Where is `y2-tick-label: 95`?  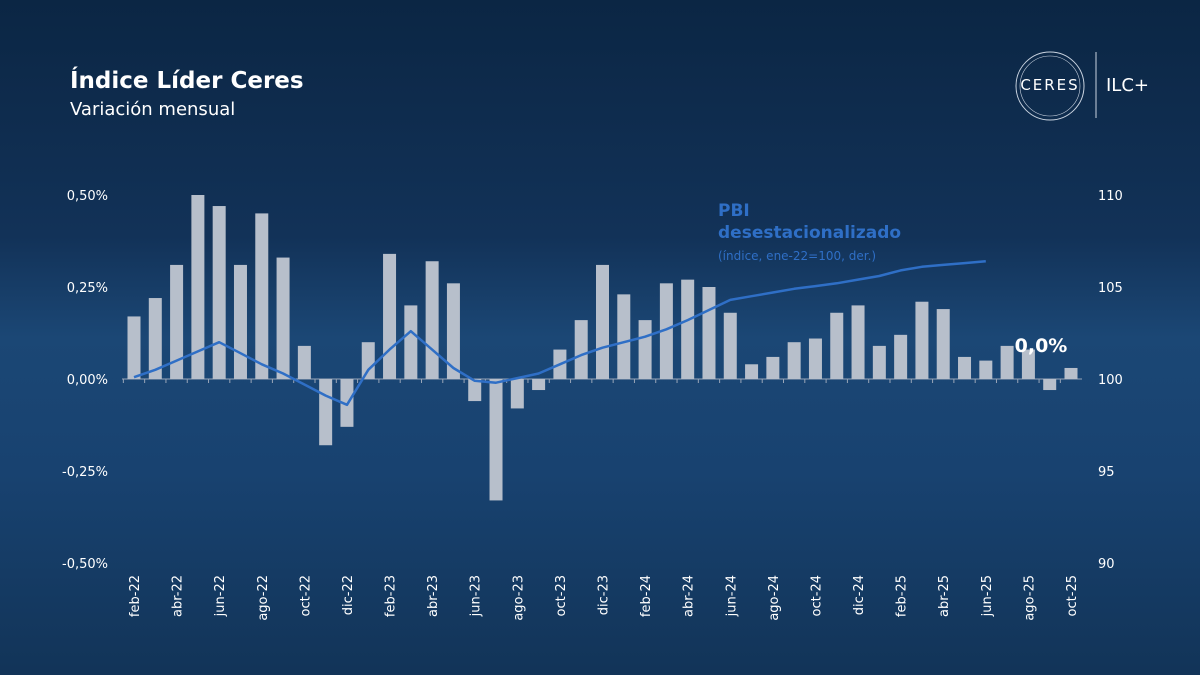 y2-tick-label: 95 is located at coordinates (1106, 472).